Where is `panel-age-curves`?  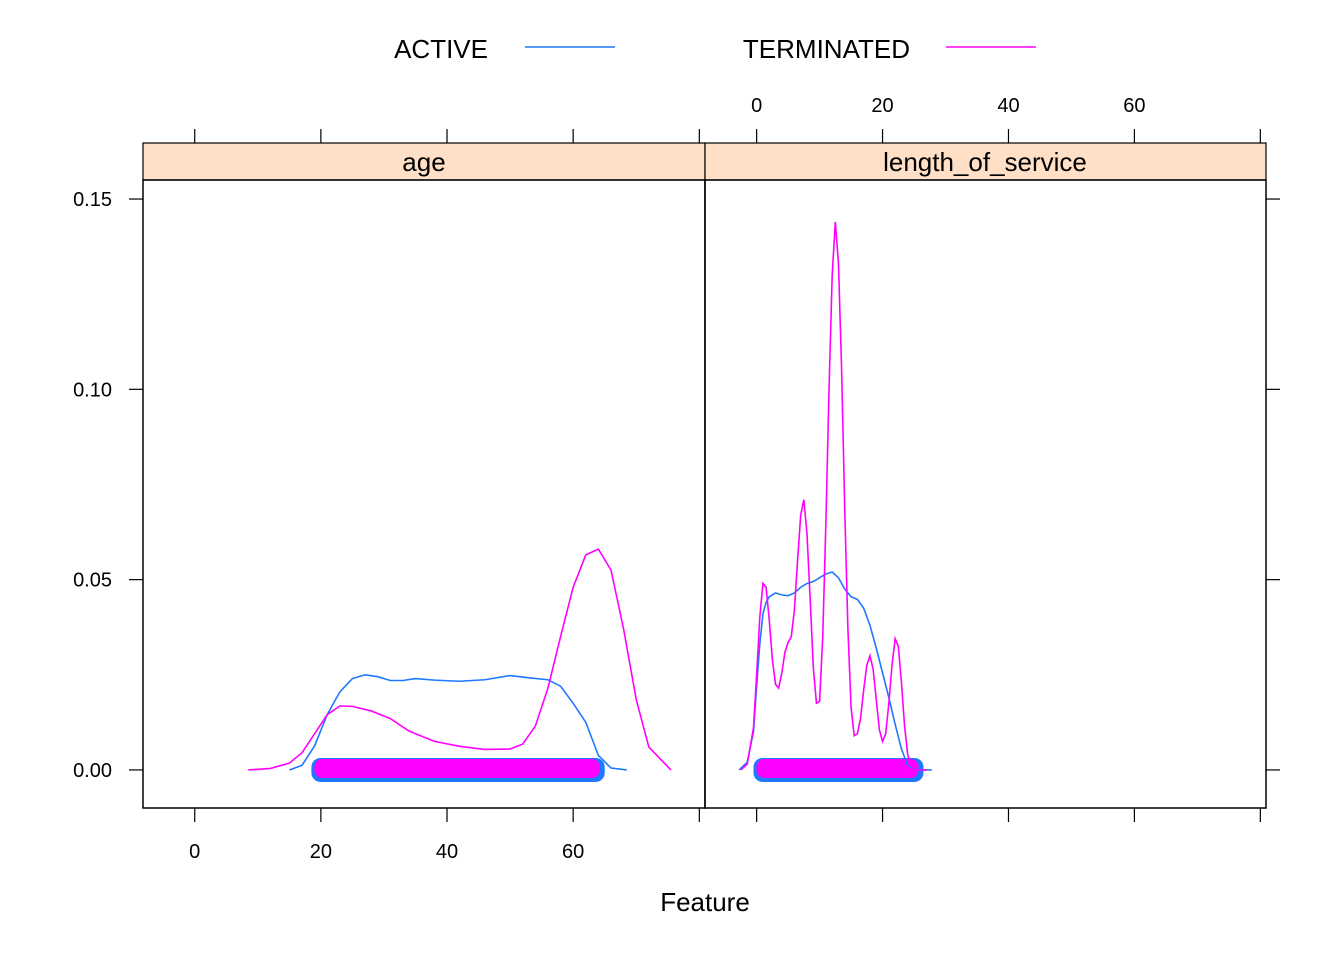
panel-age-curves is located at coordinates (460, 665).